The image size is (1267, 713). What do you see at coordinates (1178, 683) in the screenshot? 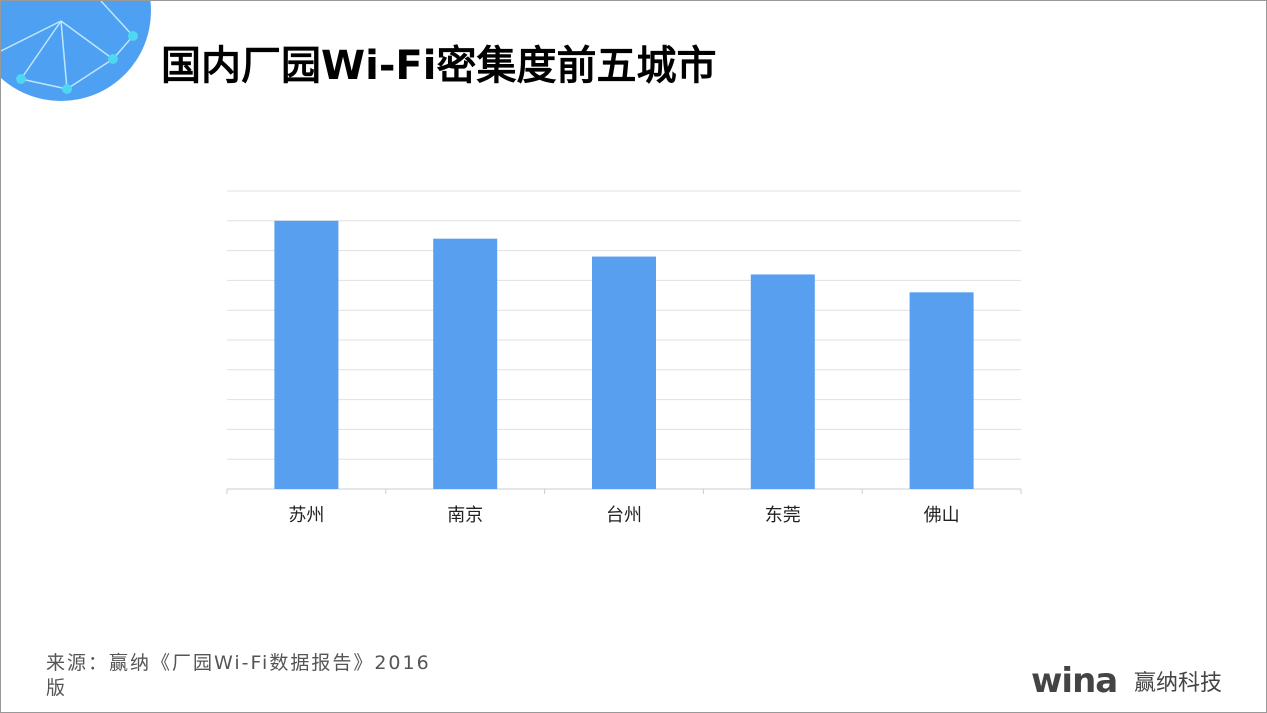
I see `brand-name: 赢纳科技` at bounding box center [1178, 683].